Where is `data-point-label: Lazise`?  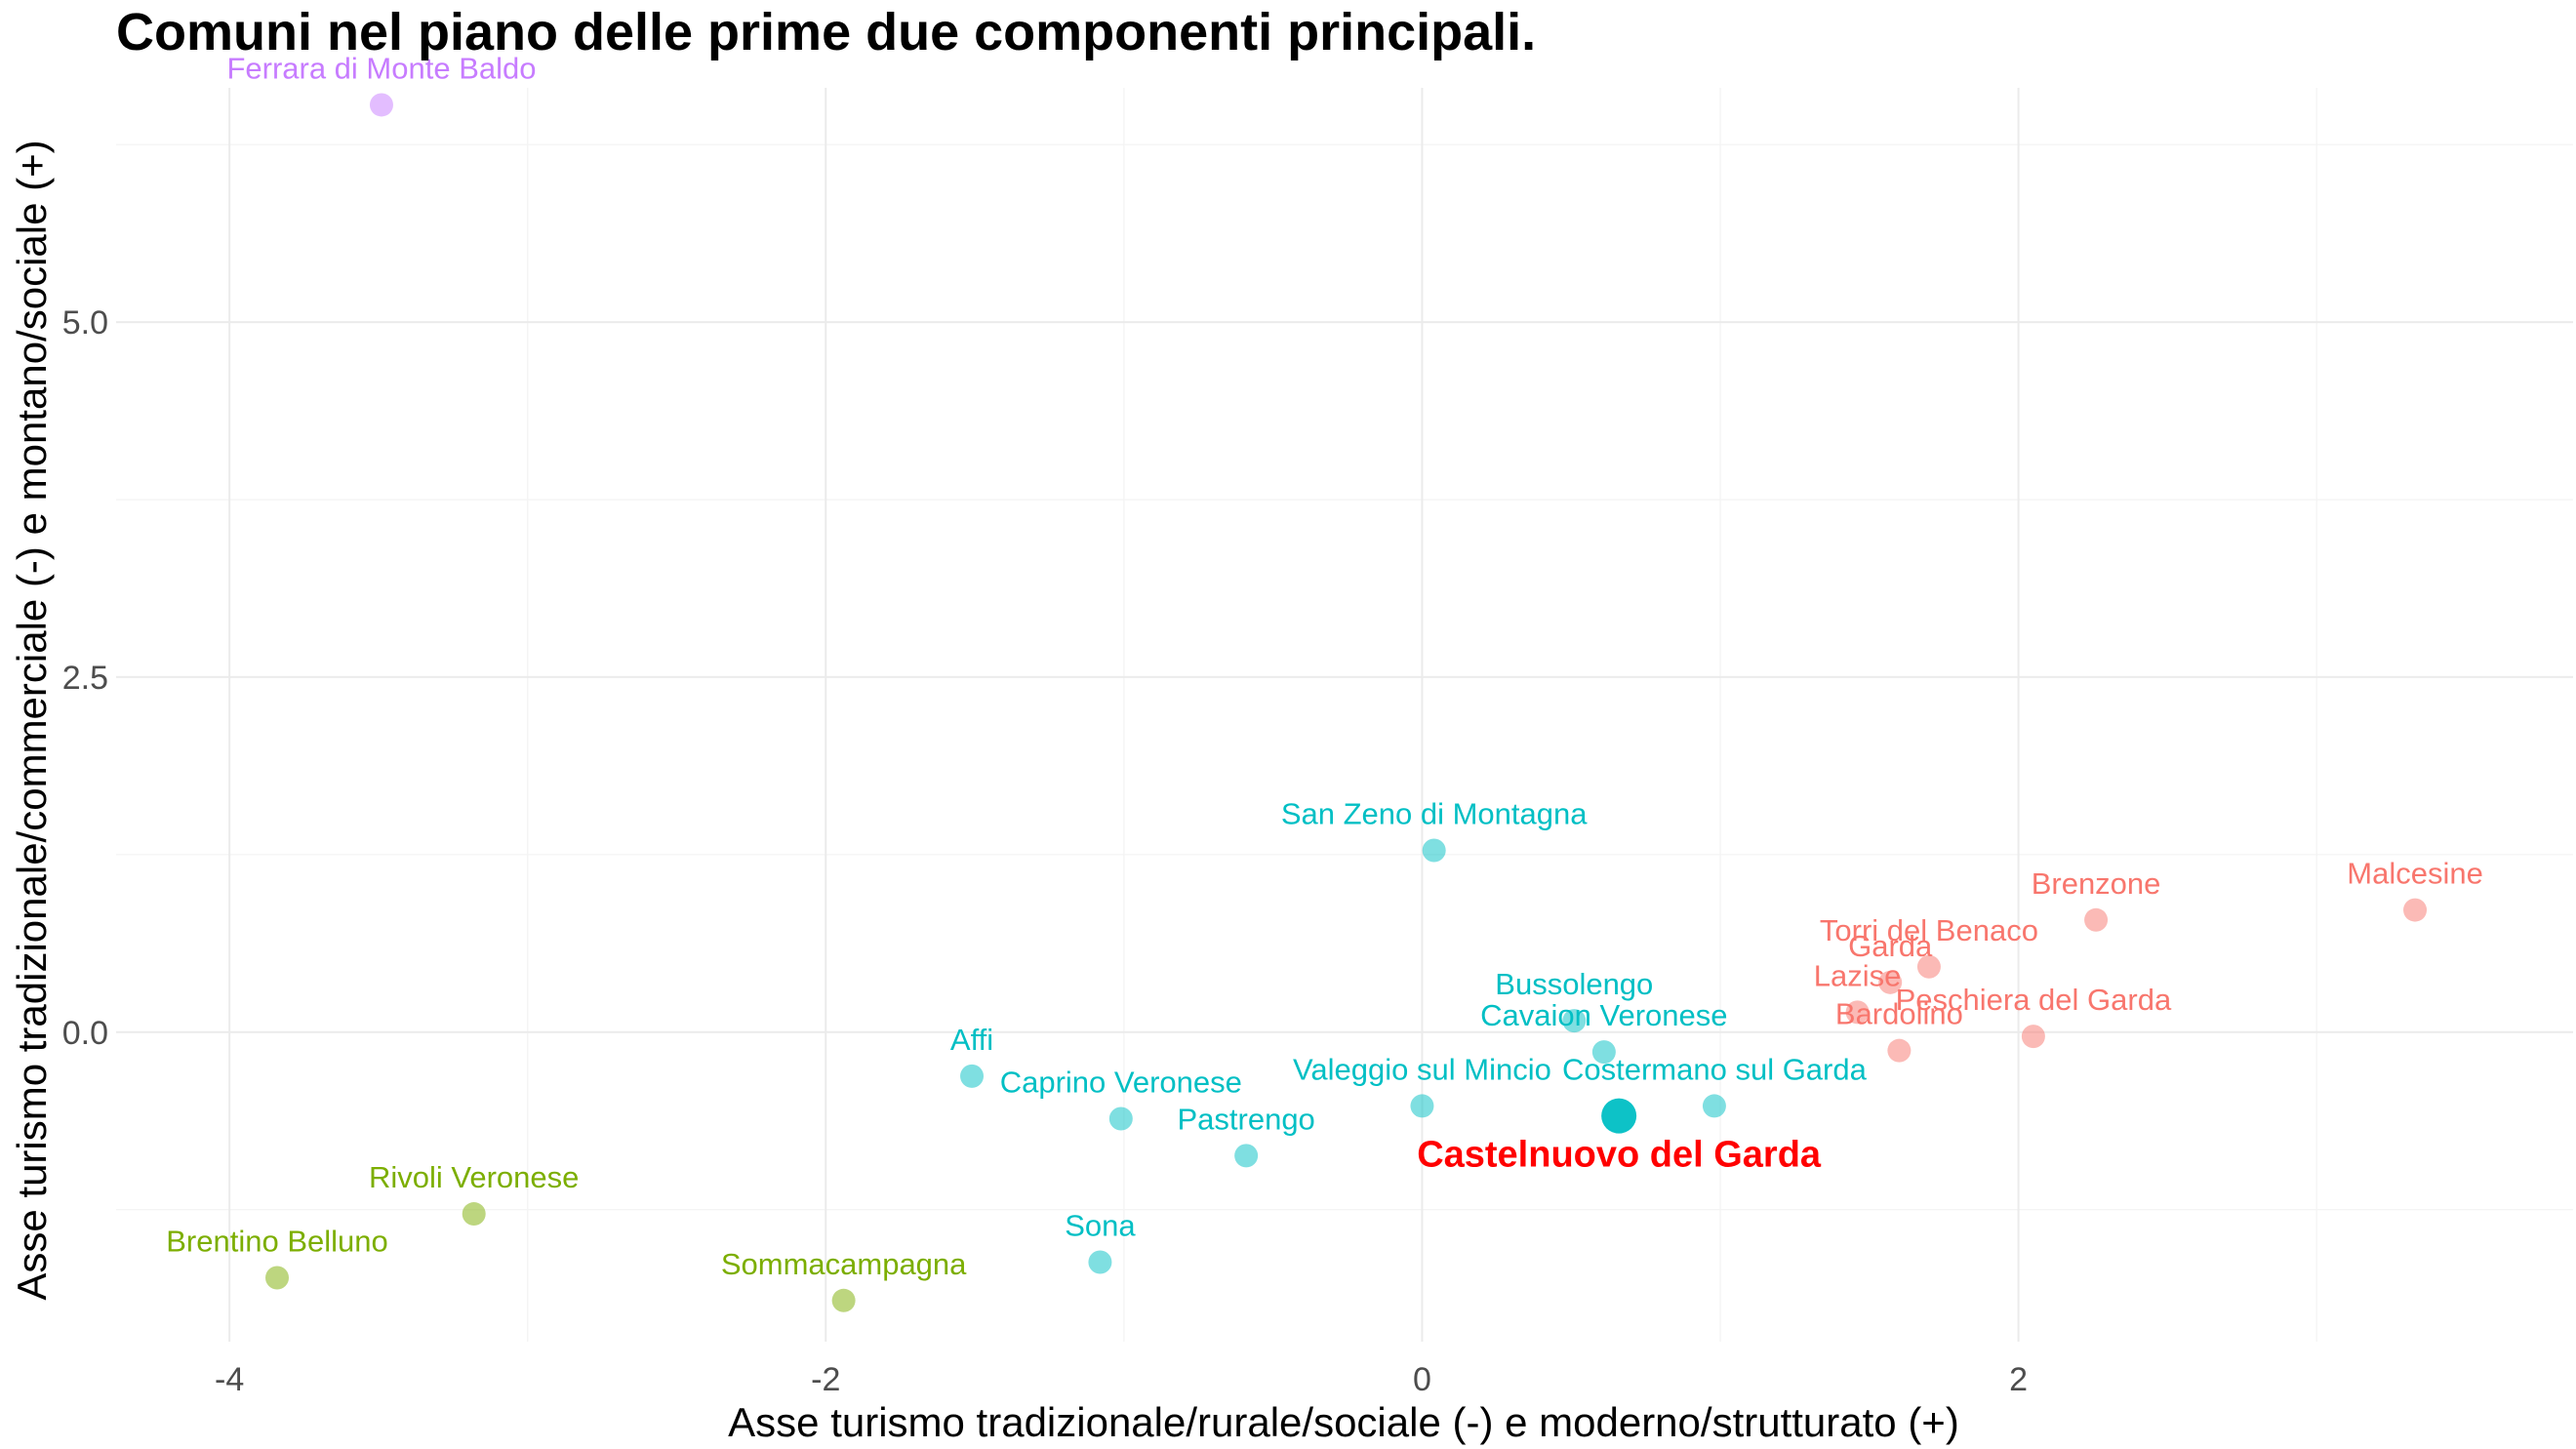 data-point-label: Lazise is located at coordinates (1858, 975).